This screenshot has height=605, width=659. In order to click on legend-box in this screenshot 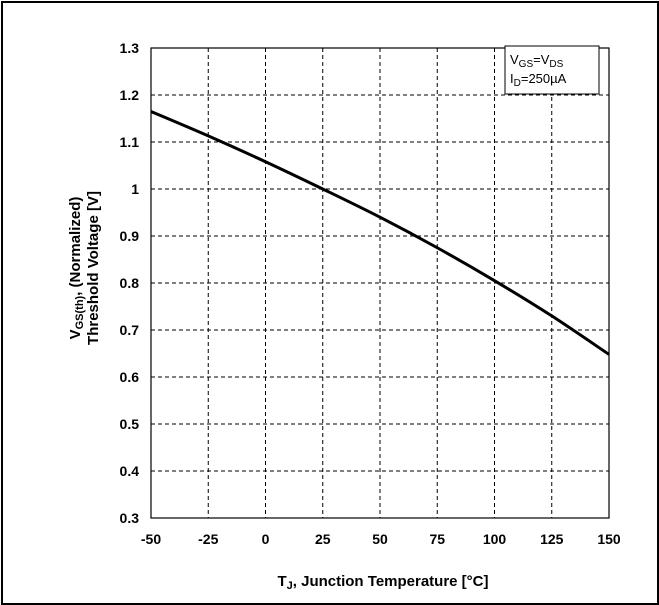, I will do `click(552, 70)`.